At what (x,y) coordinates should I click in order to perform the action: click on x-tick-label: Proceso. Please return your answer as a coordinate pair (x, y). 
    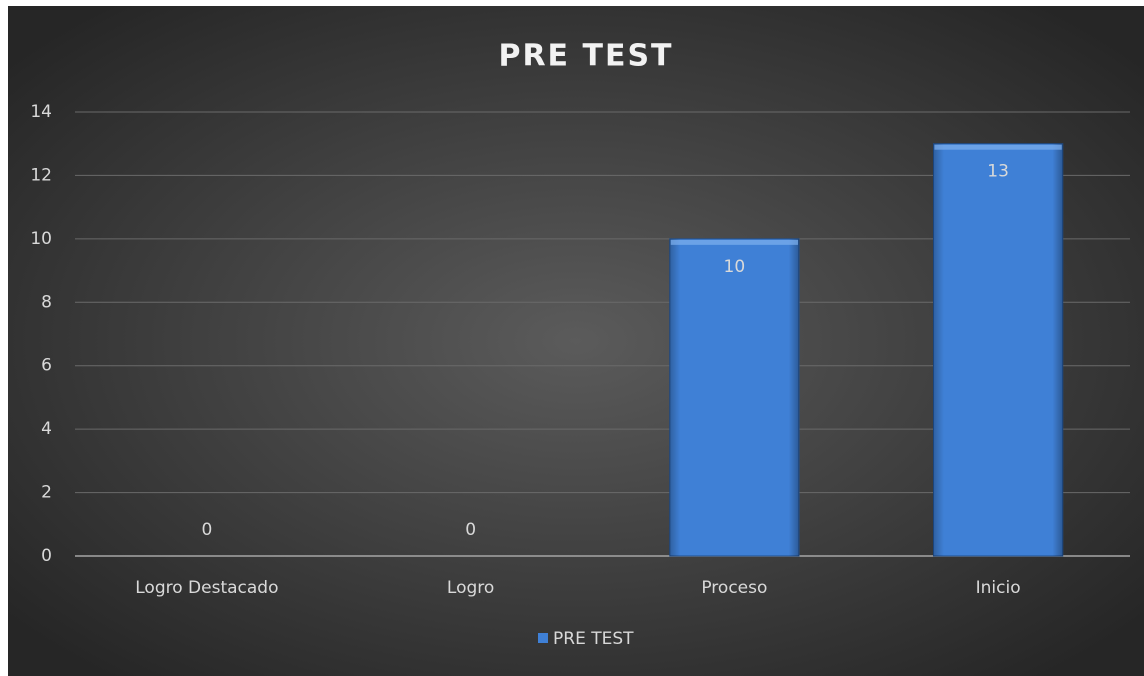
    Looking at the image, I should click on (734, 588).